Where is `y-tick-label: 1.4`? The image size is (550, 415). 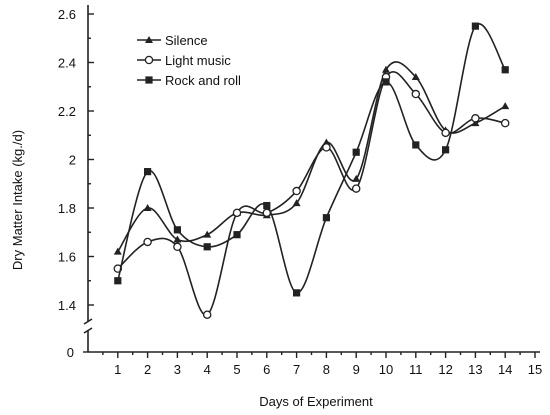
y-tick-label: 1.4 is located at coordinates (67, 305).